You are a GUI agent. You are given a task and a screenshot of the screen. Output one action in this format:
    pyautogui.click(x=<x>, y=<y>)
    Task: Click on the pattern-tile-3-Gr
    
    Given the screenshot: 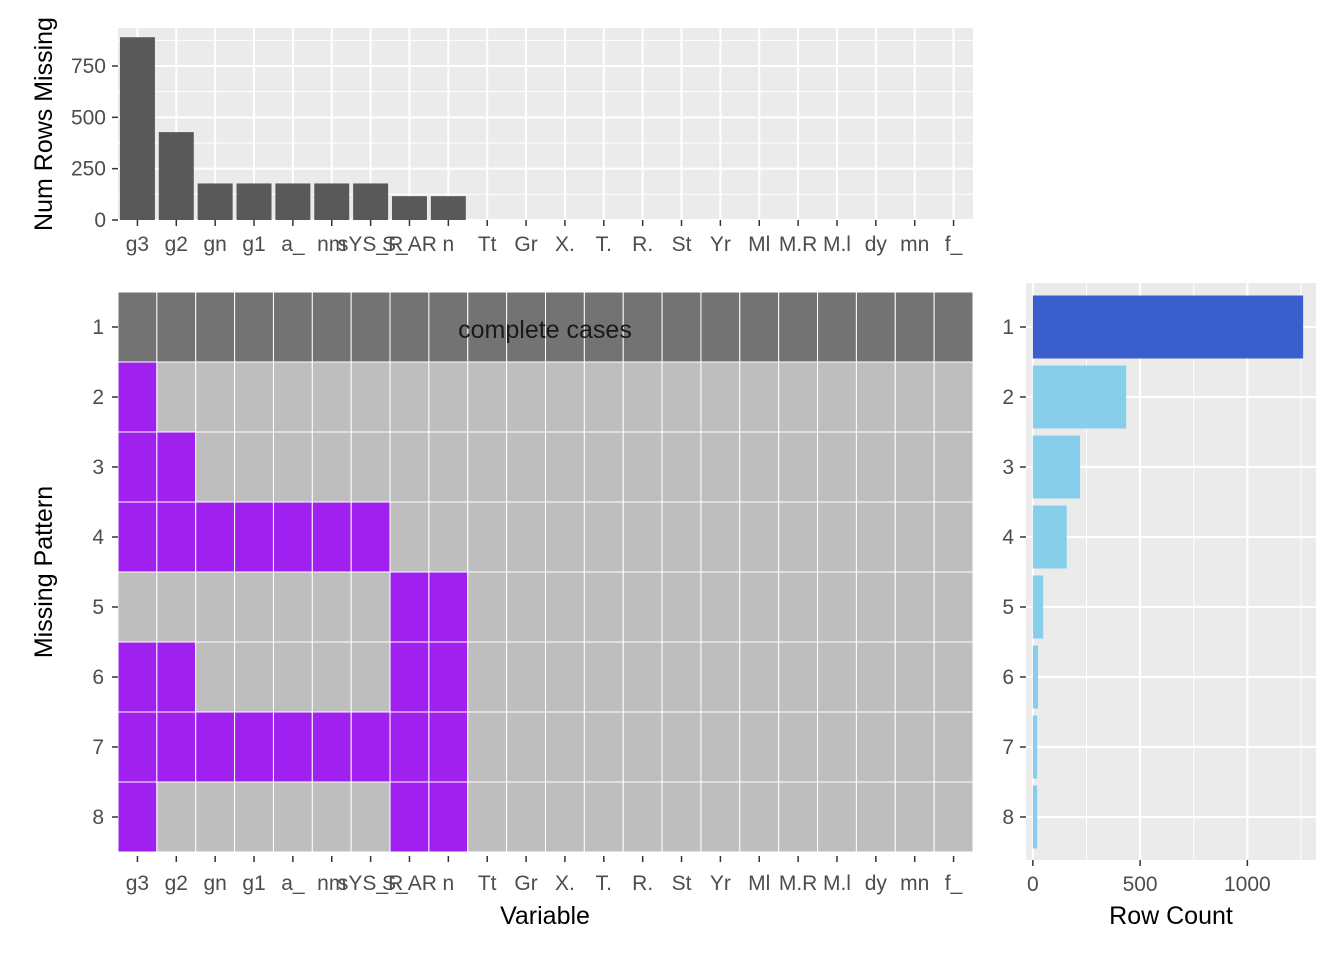 What is the action you would take?
    pyautogui.click(x=526, y=467)
    